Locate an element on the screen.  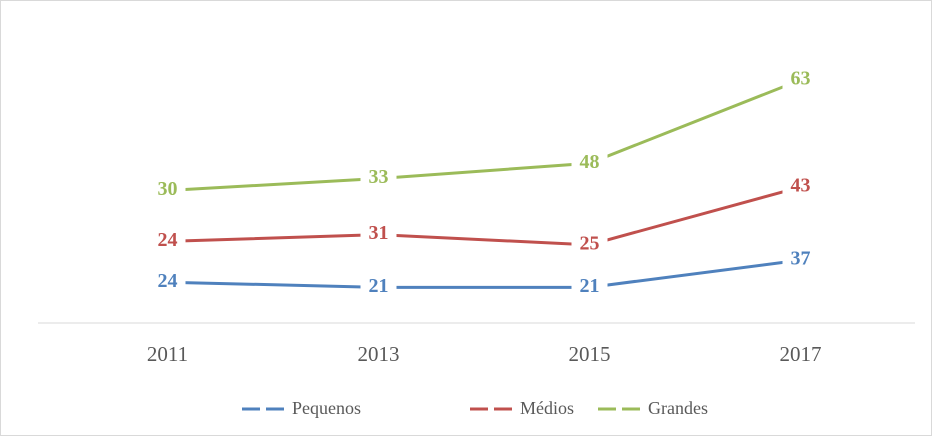
data-label: 63 is located at coordinates (801, 79).